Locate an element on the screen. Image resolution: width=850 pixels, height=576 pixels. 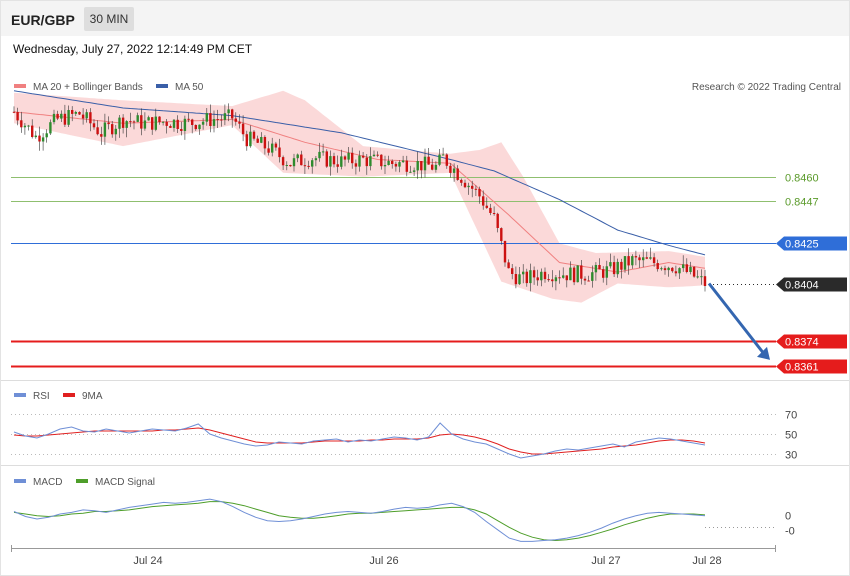
level-tag-0.8404 is located at coordinates (811, 284).